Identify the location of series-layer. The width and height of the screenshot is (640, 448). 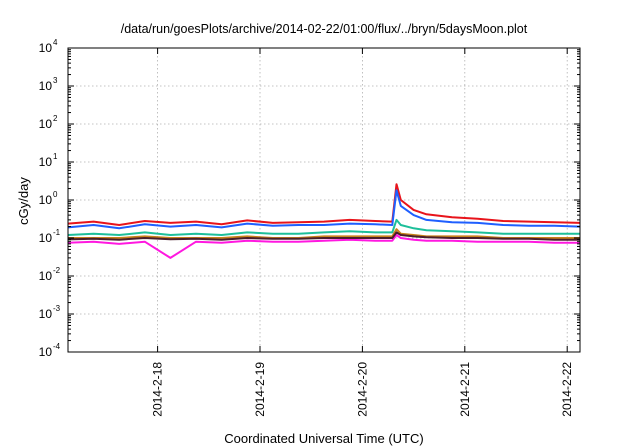
(324, 221).